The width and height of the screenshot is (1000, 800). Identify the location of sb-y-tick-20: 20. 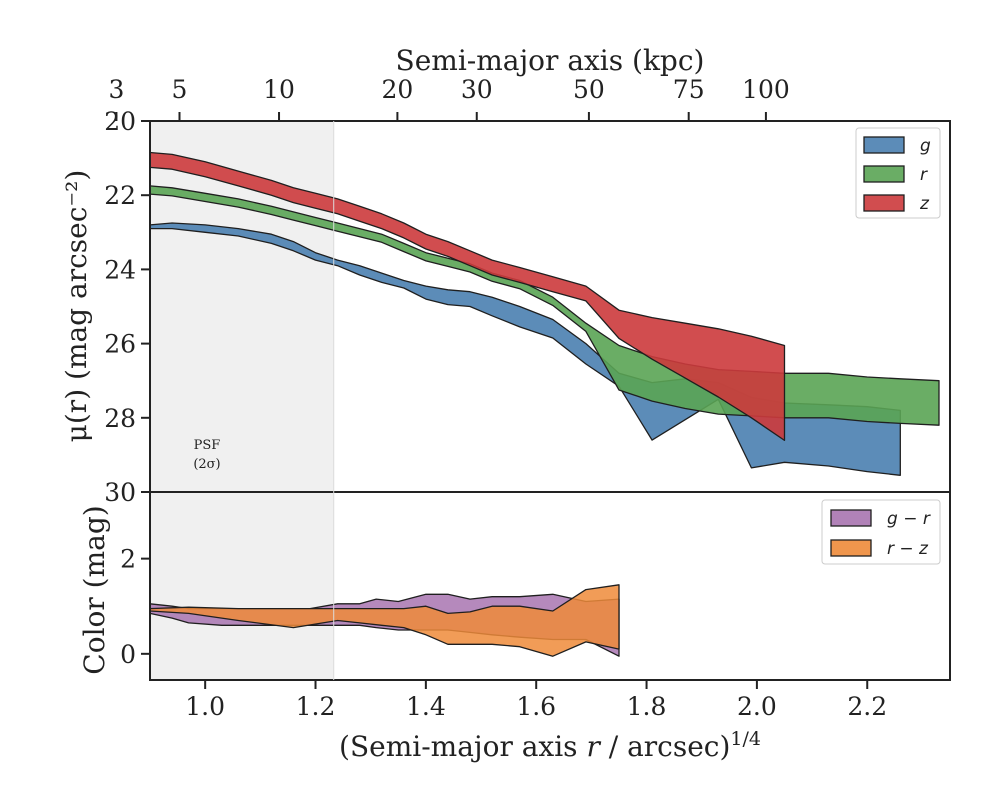
(120, 121).